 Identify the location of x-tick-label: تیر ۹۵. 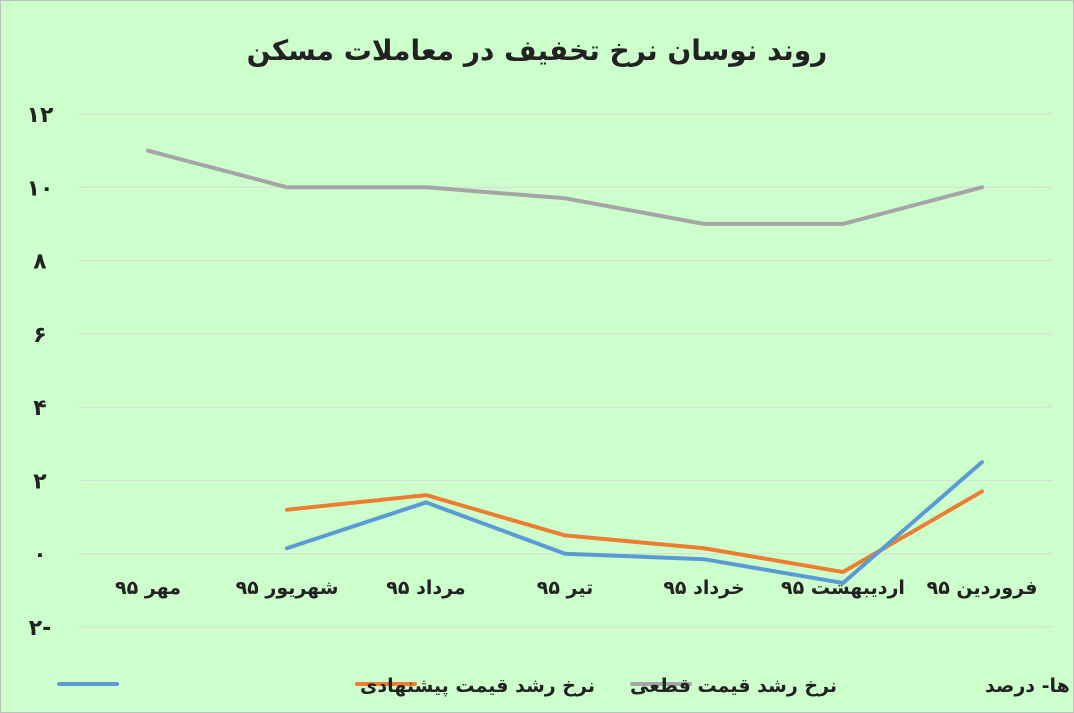
(565, 588).